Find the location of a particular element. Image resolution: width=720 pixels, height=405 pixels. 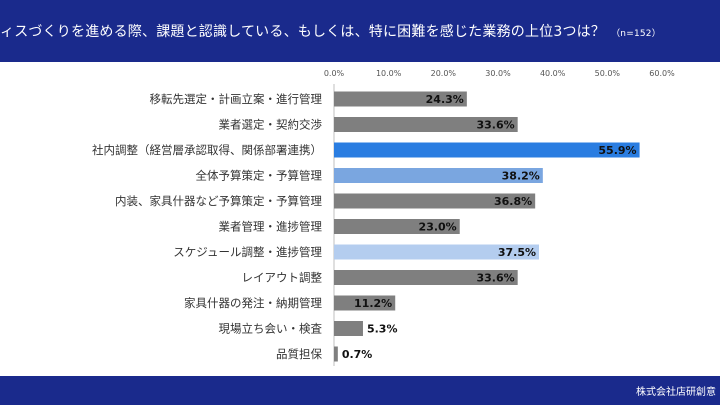

category-label: 現場立ち会い・検査 is located at coordinates (271, 329).